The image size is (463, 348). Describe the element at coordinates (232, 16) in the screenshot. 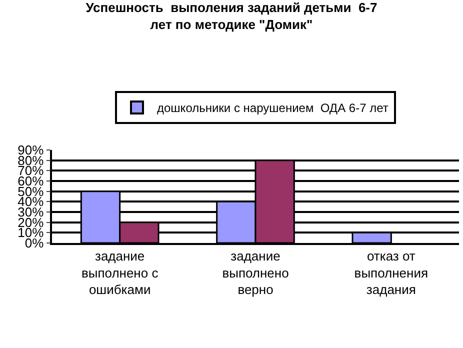

I see `chart-title: Успешность выполения заданий детьми 6-7 лет по методике "Домик"` at that location.